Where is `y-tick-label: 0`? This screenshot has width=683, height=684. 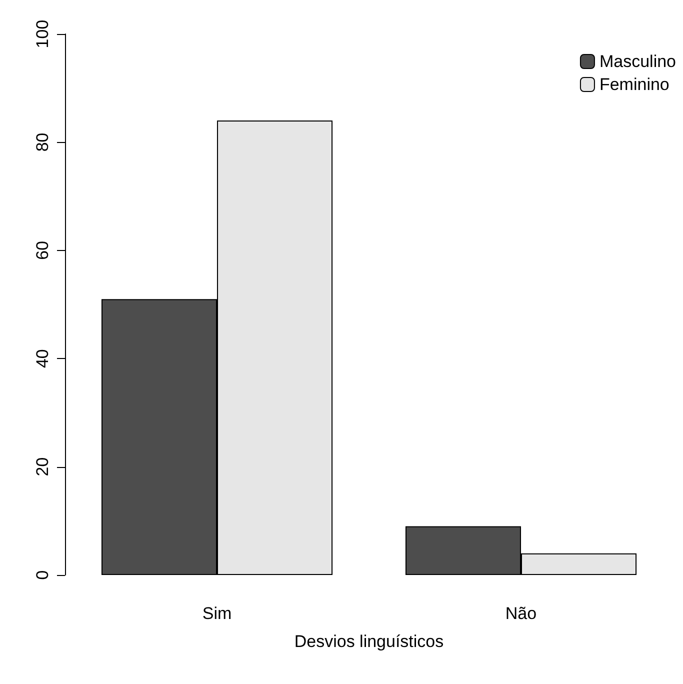
y-tick-label: 0 is located at coordinates (42, 575).